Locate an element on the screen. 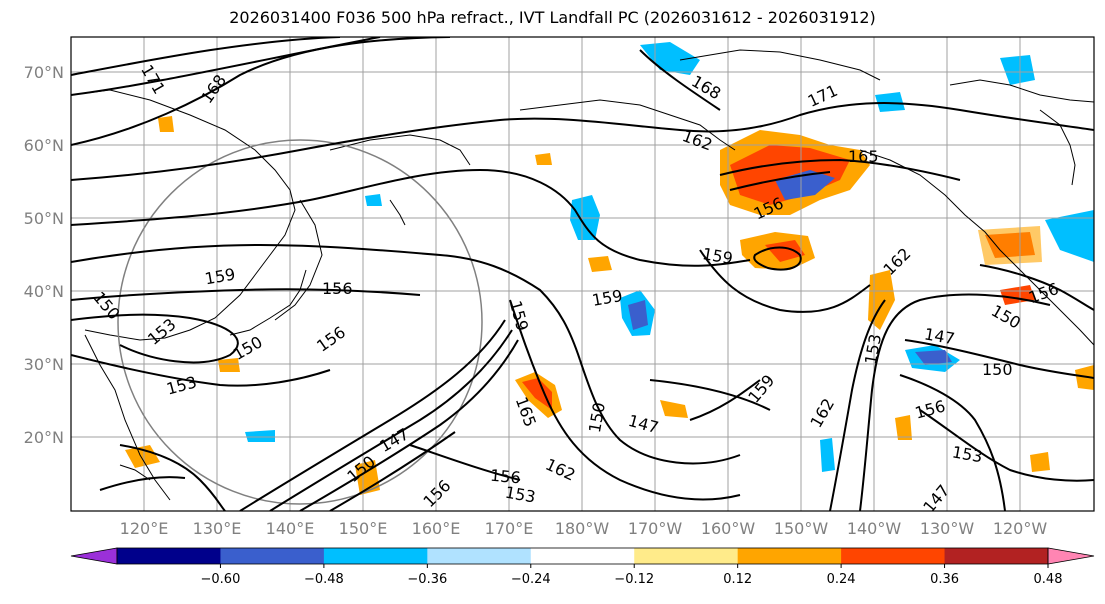 This screenshot has width=1105, height=604. colorbar-tick-label: 0.12 is located at coordinates (737, 579).